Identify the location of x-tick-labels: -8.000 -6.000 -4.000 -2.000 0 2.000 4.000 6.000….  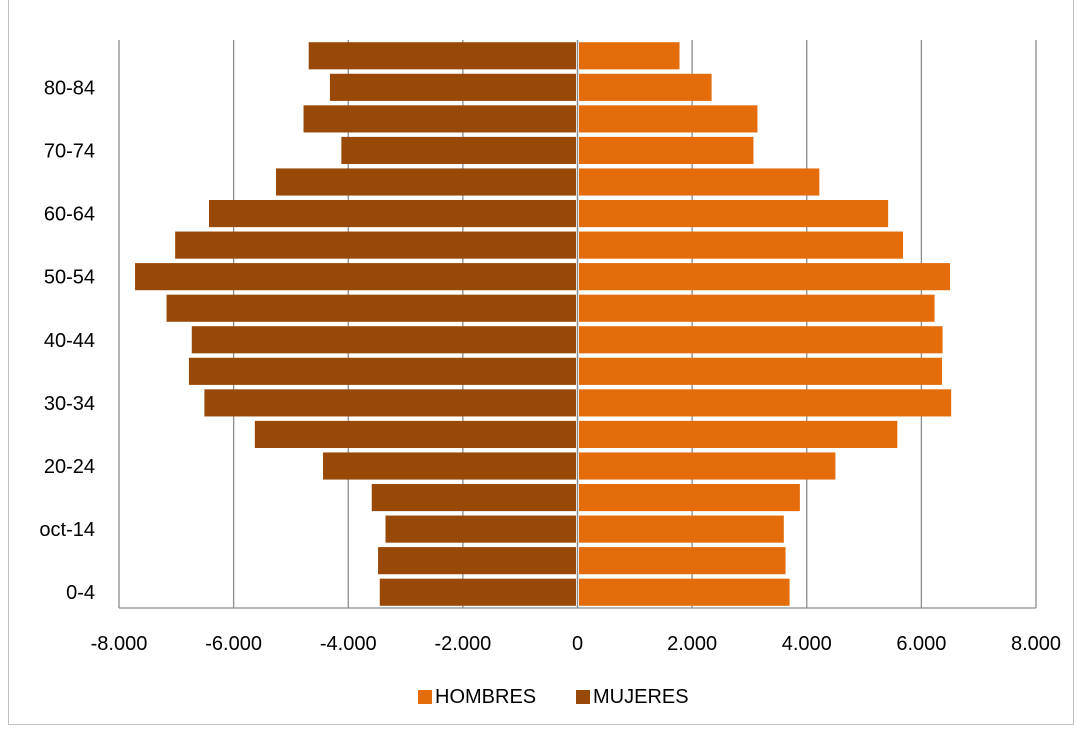
(576, 644).